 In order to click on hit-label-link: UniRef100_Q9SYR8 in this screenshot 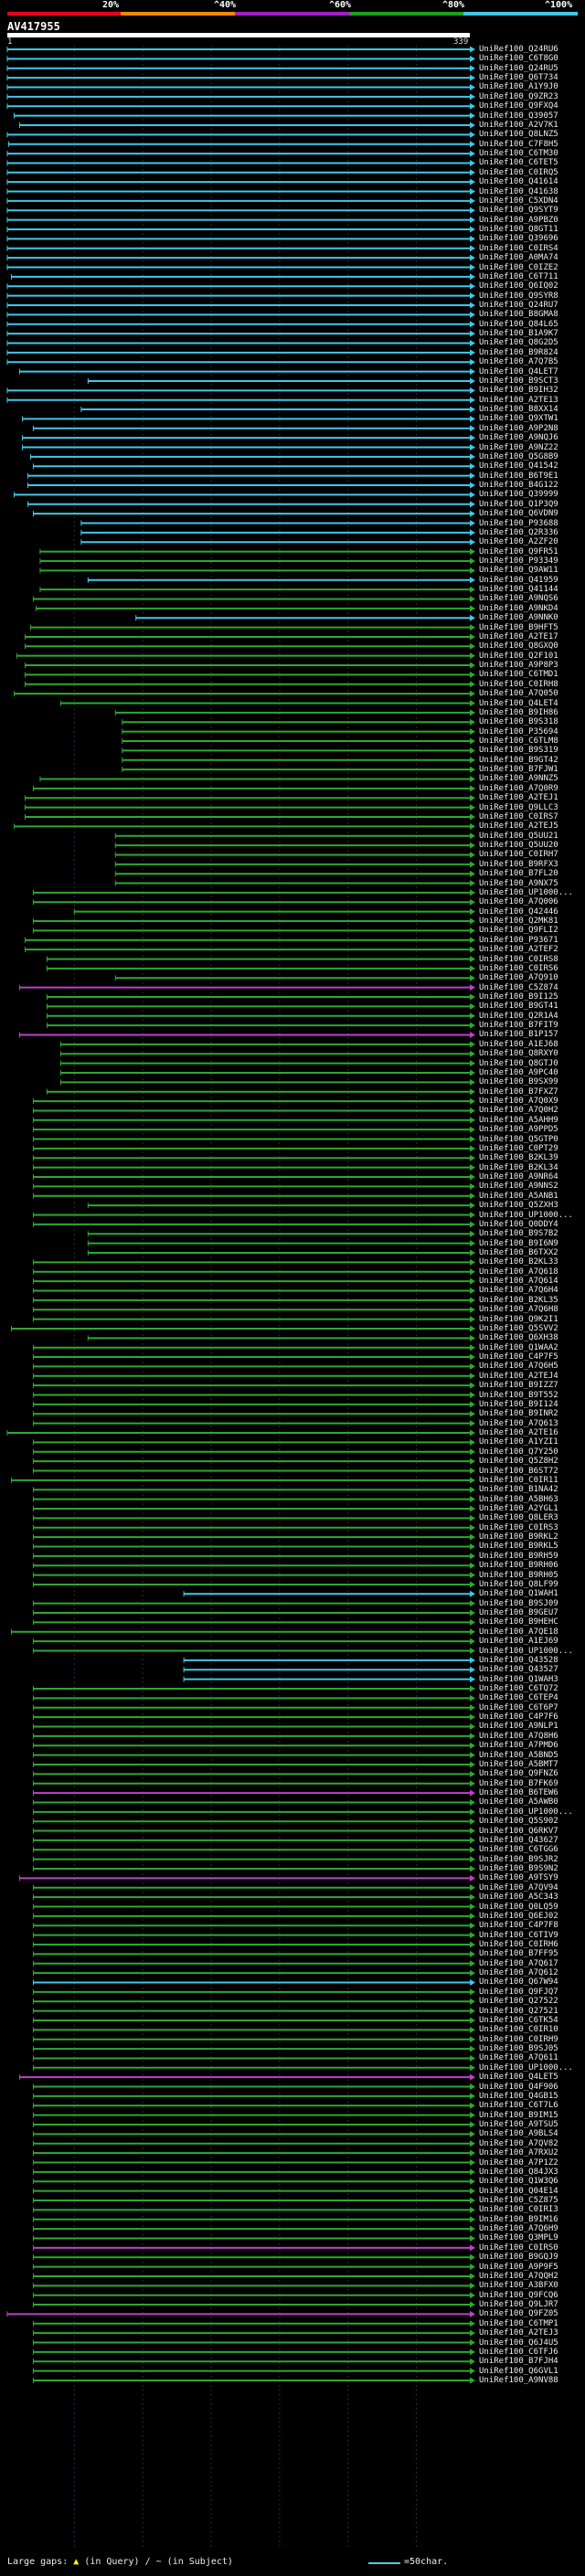, I will do `click(518, 296)`.